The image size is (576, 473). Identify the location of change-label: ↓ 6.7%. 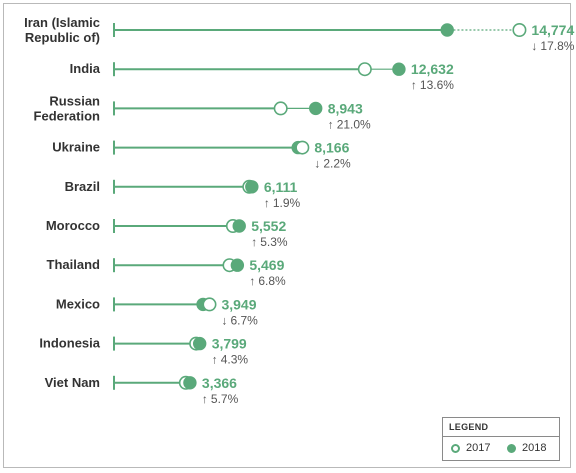
(239, 320).